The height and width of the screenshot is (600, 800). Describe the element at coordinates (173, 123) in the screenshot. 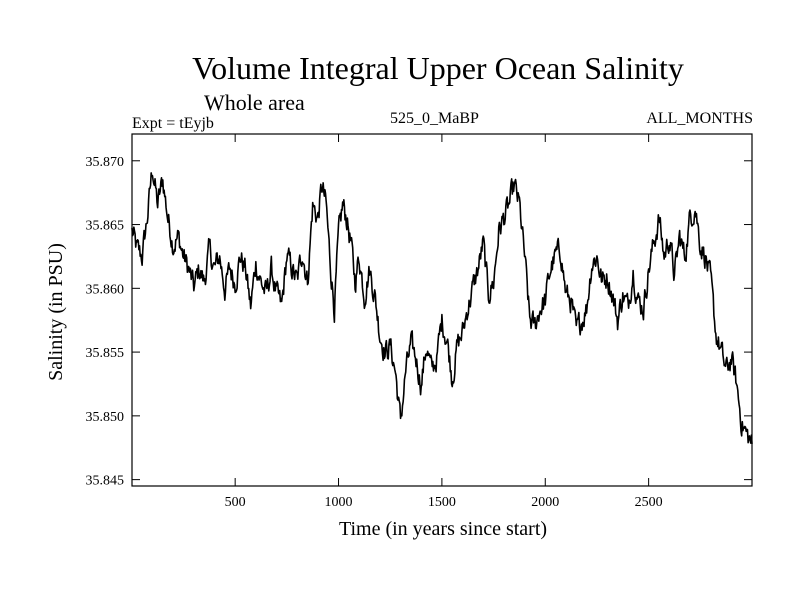

I see `experiment-label: Expt = tEyjb` at that location.